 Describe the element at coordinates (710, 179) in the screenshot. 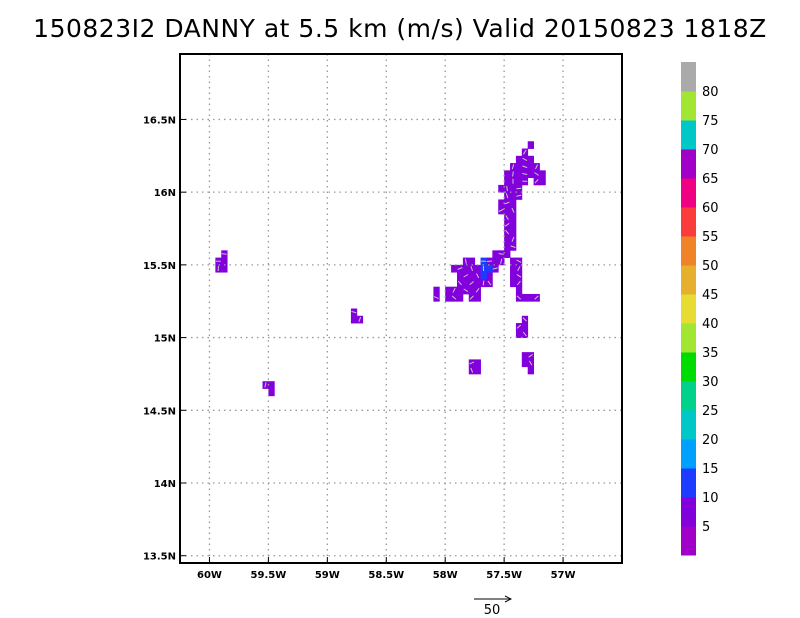

I see `colorbar-label: 65` at that location.